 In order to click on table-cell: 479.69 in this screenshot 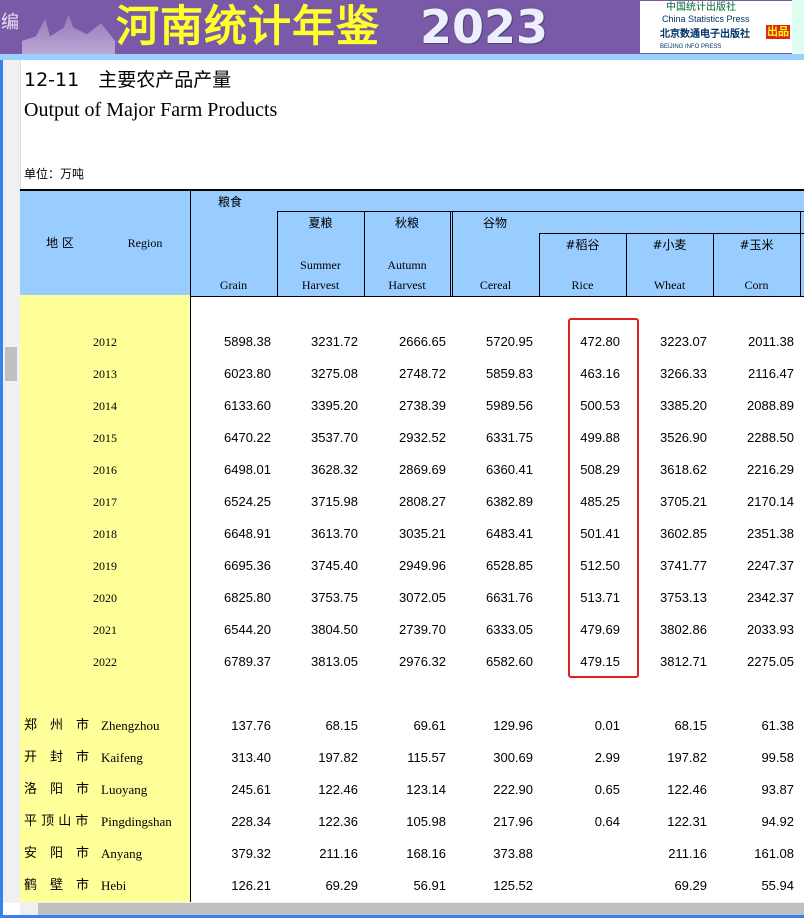, I will do `click(600, 629)`.